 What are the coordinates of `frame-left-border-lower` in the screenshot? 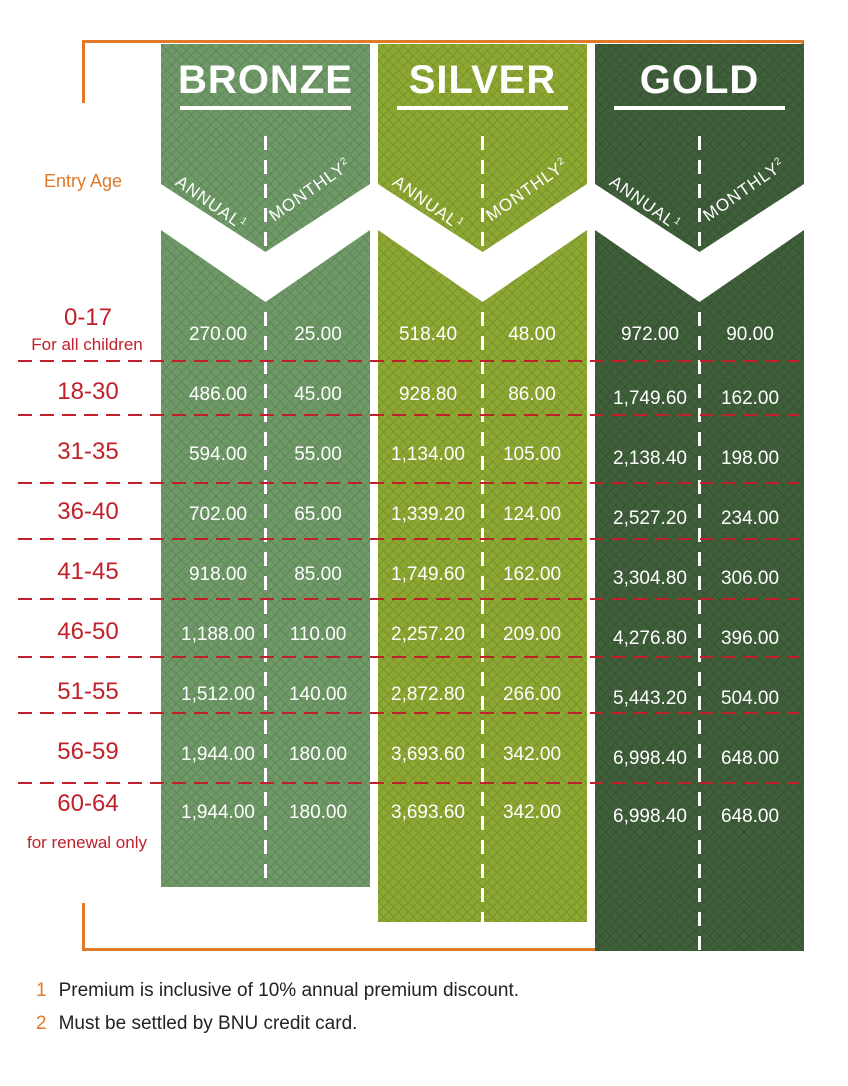 It's located at (83, 927).